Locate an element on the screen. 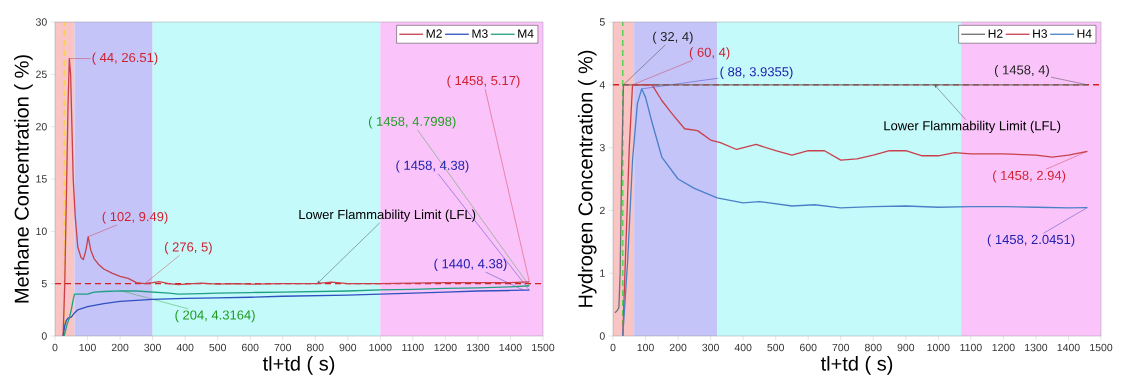 The image size is (1128, 391). y-tick-label: 3 is located at coordinates (602, 147).